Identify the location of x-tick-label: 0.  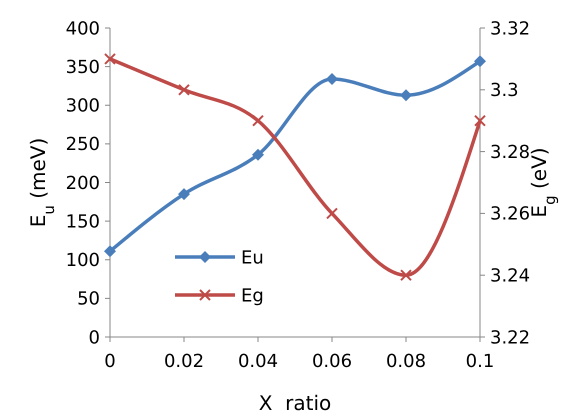
(110, 361).